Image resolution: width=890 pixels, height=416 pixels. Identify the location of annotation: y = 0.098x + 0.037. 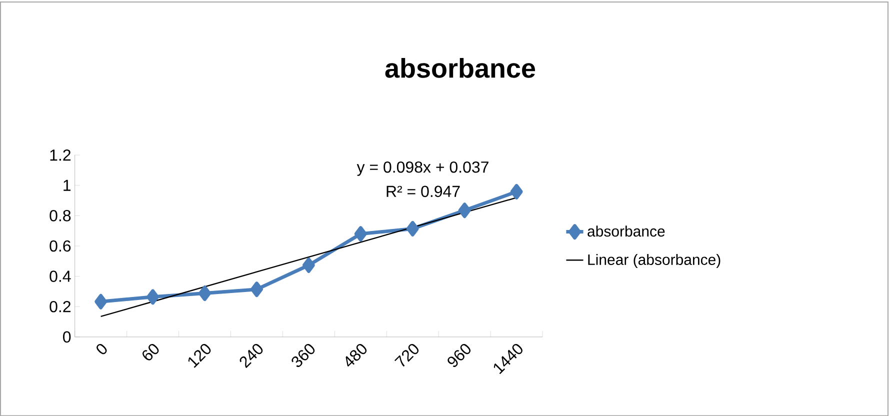
(422, 168).